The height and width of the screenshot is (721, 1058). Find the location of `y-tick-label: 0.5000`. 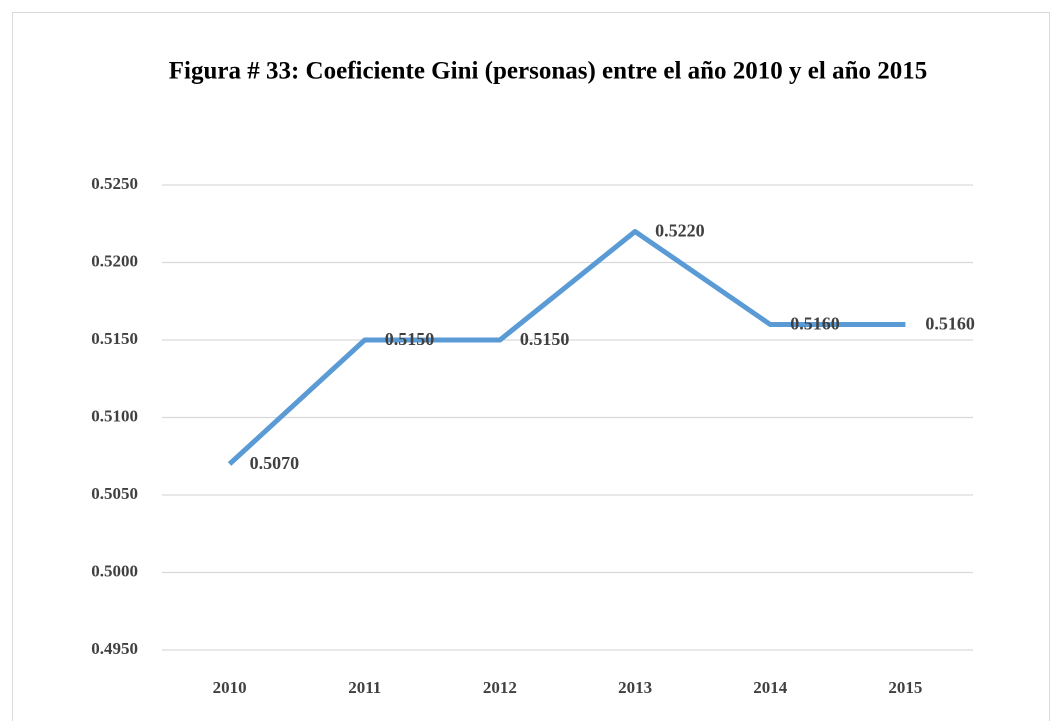

y-tick-label: 0.5000 is located at coordinates (114, 570).